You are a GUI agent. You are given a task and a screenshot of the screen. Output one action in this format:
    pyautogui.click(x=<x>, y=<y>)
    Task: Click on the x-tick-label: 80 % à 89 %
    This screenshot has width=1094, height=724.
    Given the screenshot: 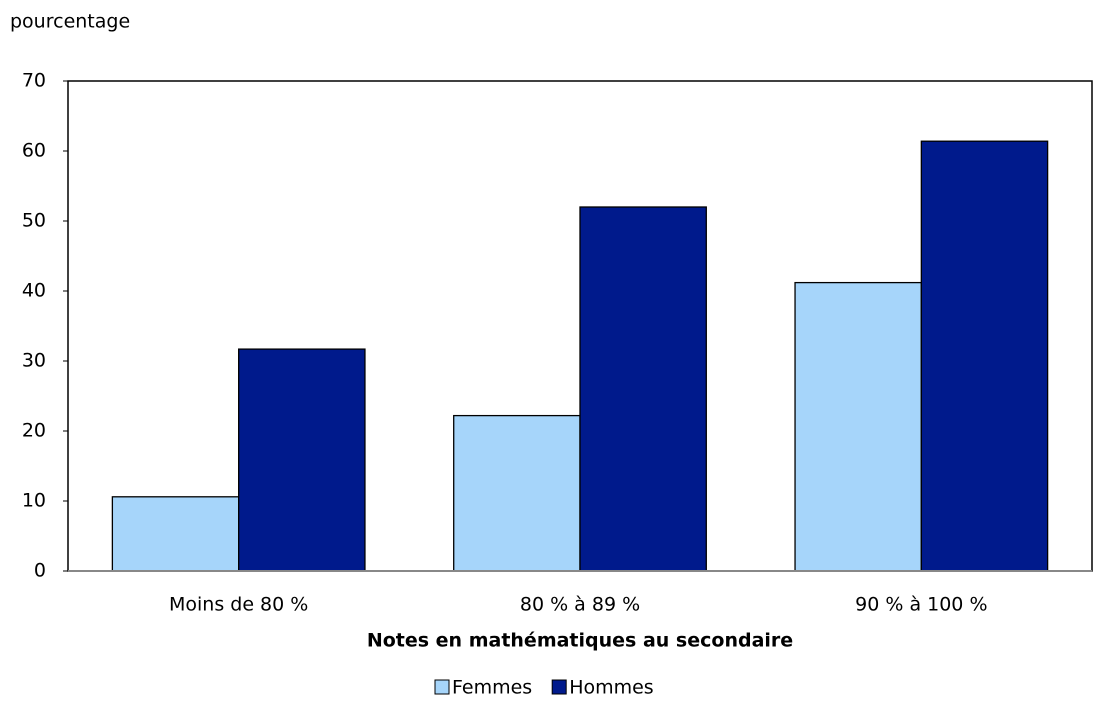 What is the action you would take?
    pyautogui.click(x=580, y=605)
    